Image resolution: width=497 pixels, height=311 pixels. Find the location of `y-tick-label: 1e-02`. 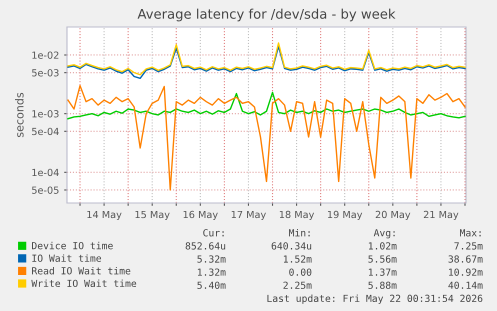

y-tick-label: 1e-02 is located at coordinates (45, 55).